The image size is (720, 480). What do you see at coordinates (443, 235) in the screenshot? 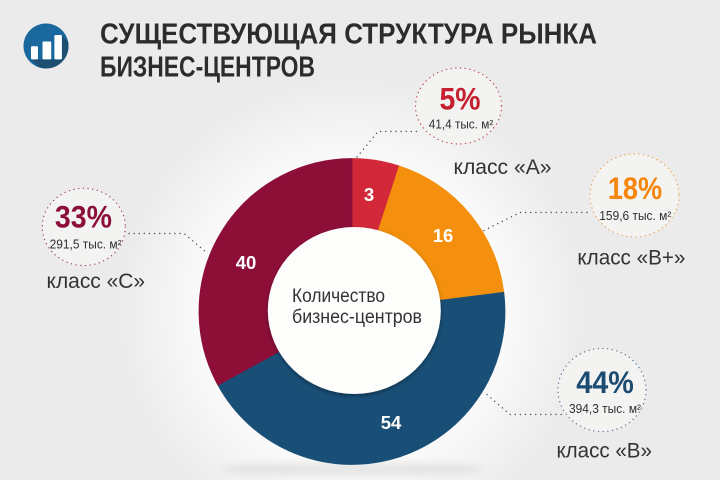
I see `svg-text: 16` at bounding box center [443, 235].